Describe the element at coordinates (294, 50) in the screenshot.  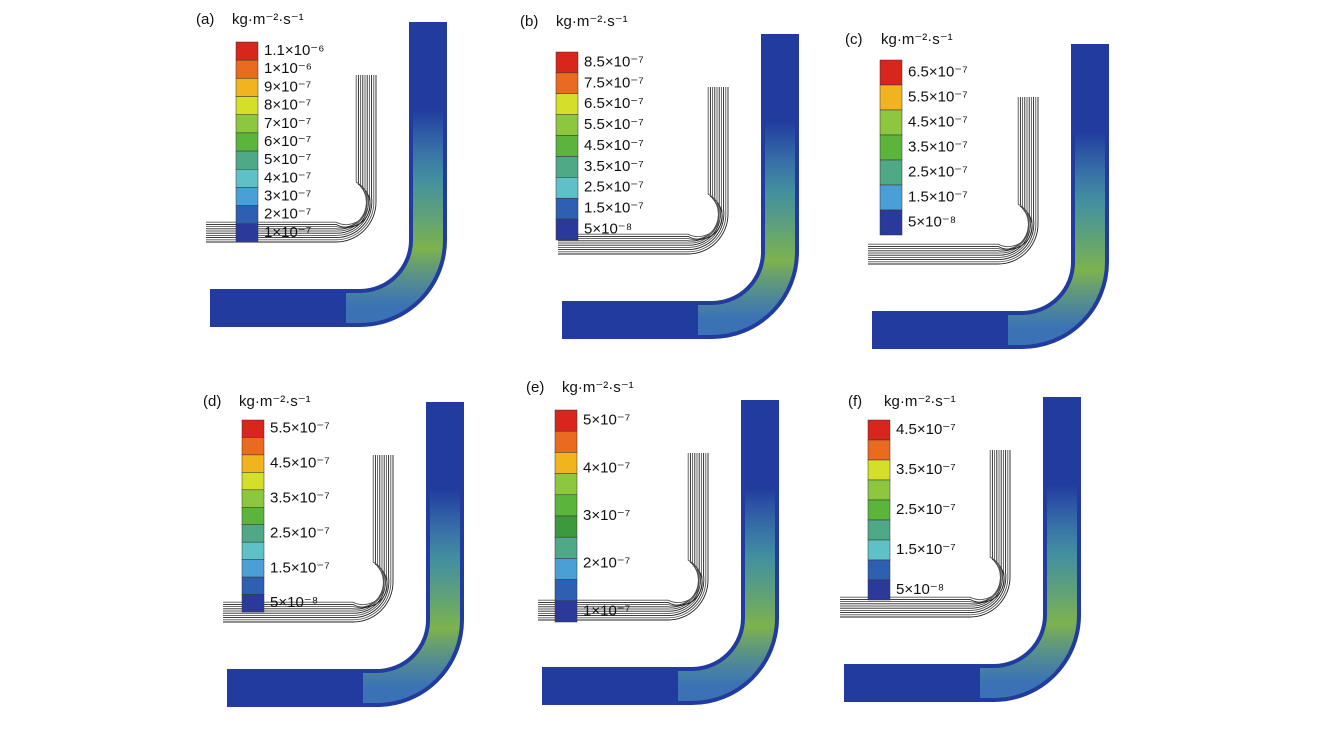
I see `legend-label: 1.1×10⁻⁶` at that location.